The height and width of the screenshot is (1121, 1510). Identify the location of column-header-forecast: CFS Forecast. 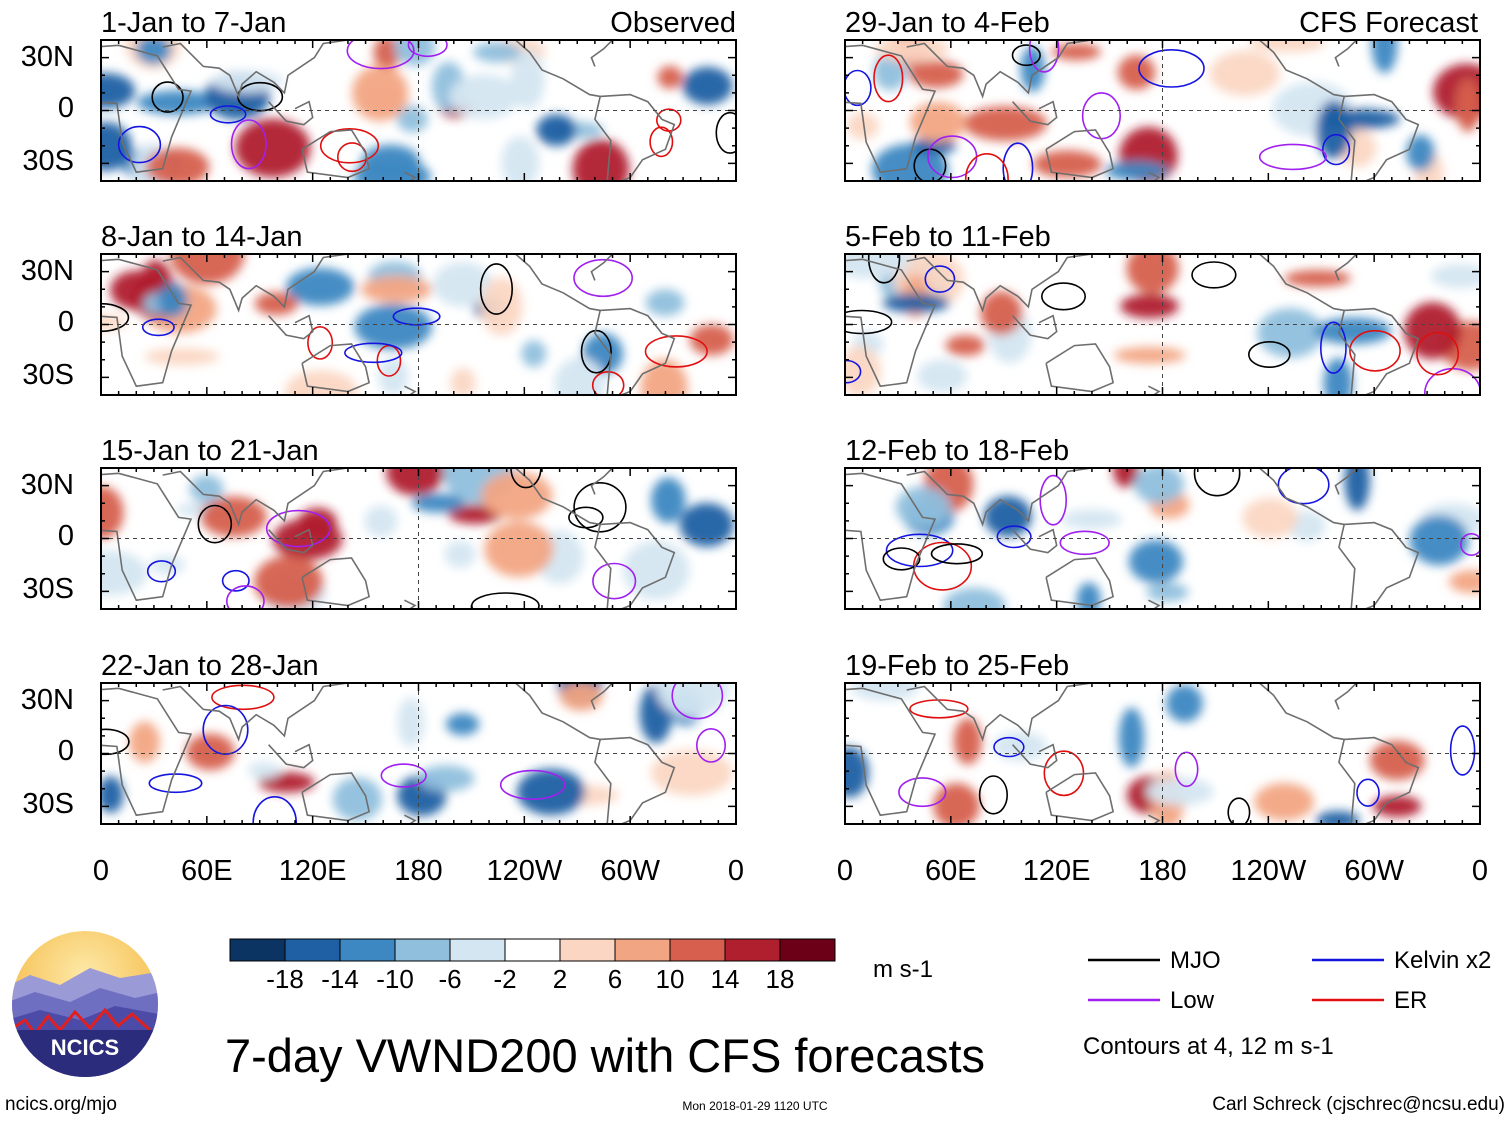
(1388, 23).